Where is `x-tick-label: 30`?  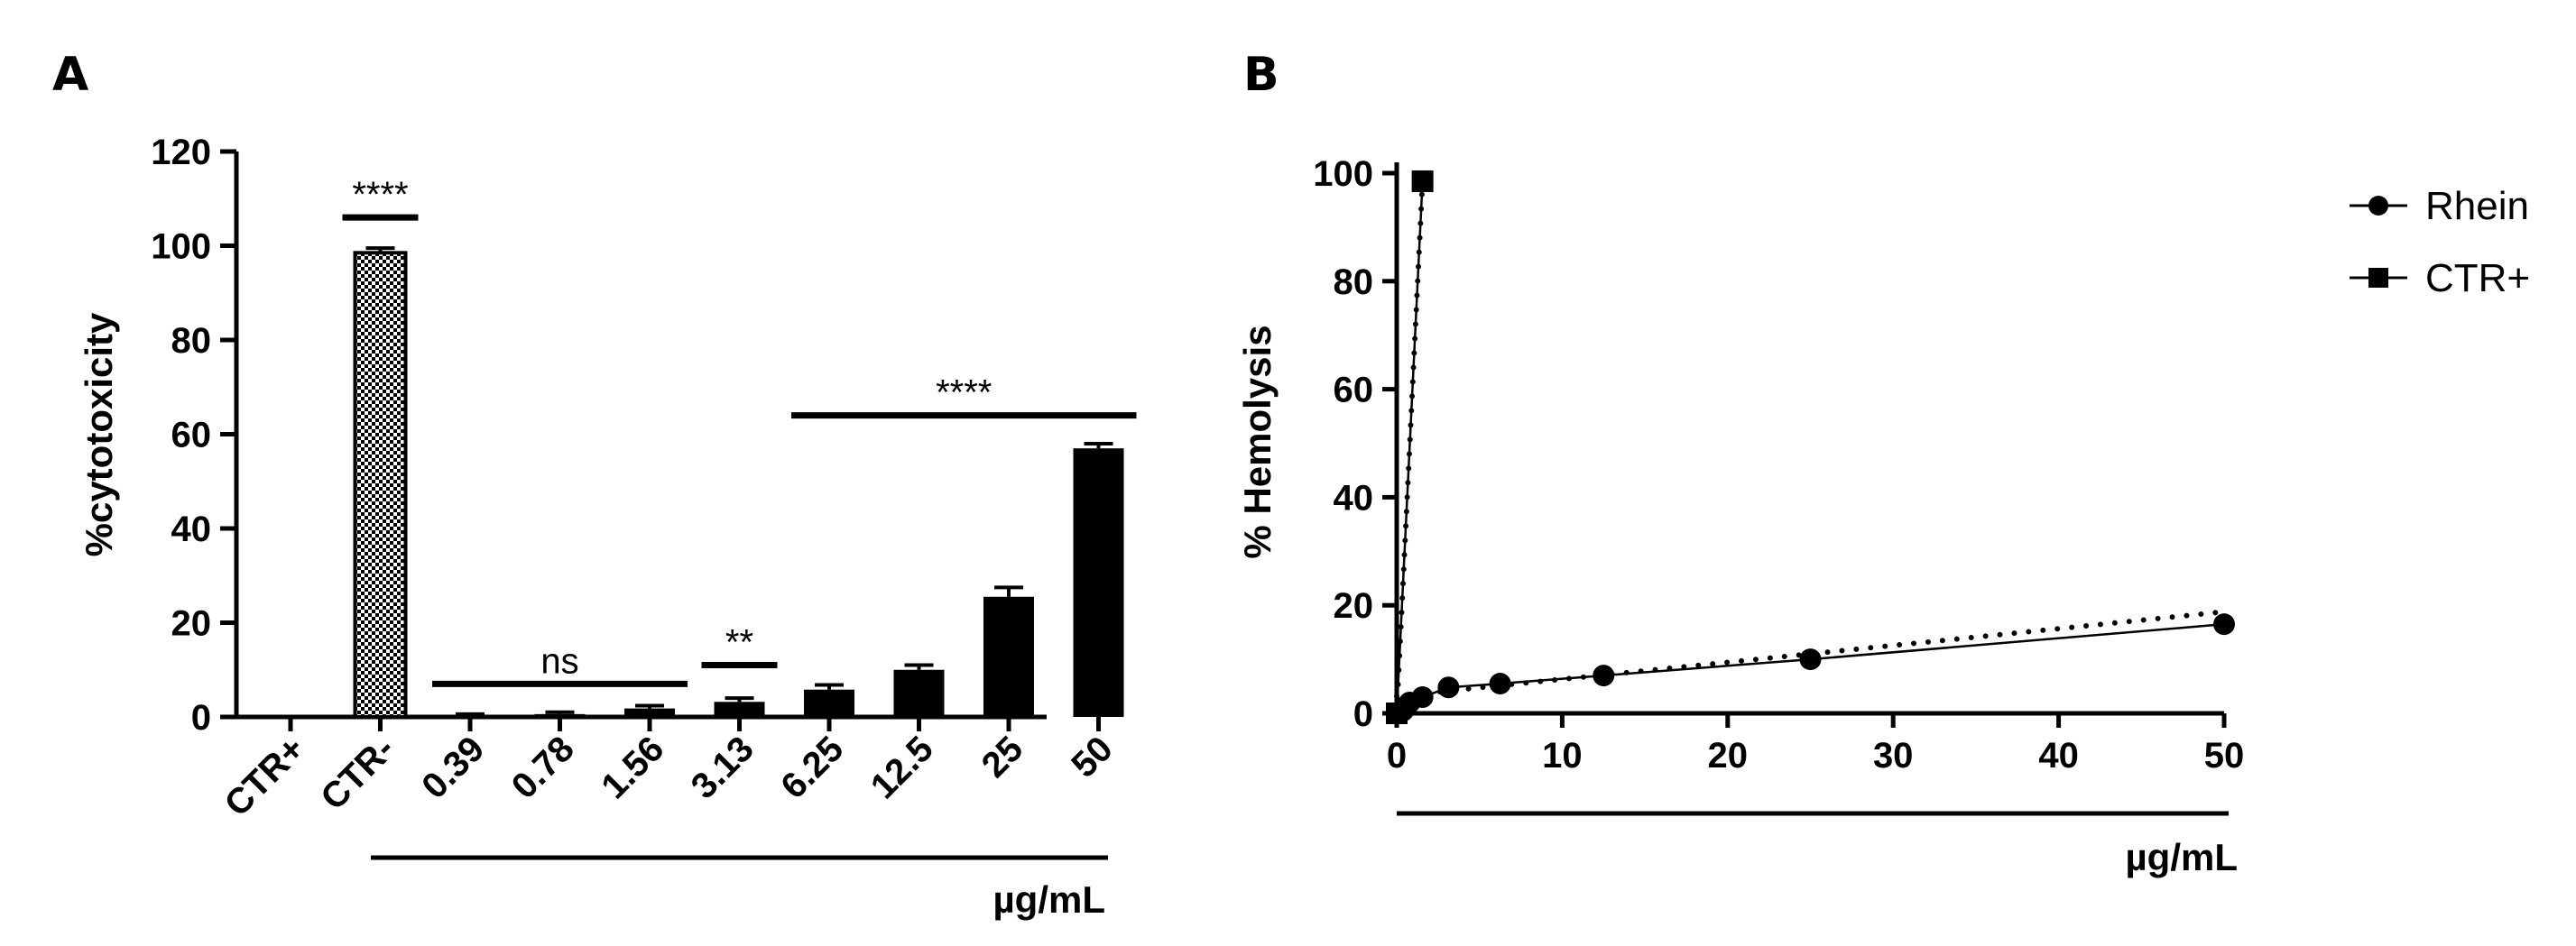
x-tick-label: 30 is located at coordinates (1893, 756).